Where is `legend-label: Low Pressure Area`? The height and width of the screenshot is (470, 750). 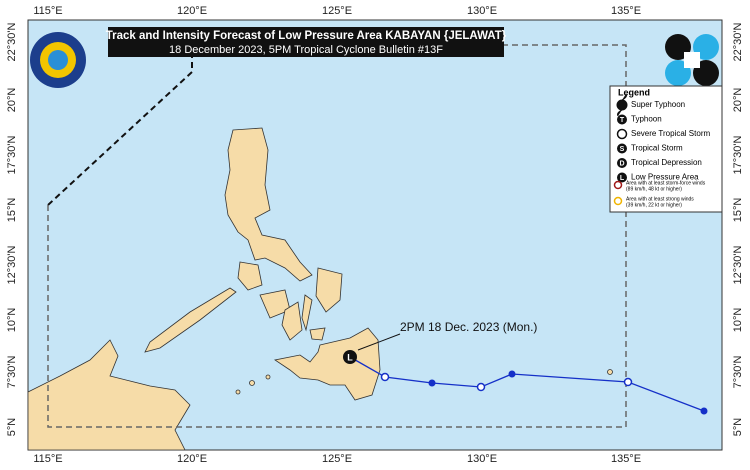
legend-label: Low Pressure Area is located at coordinates (665, 177).